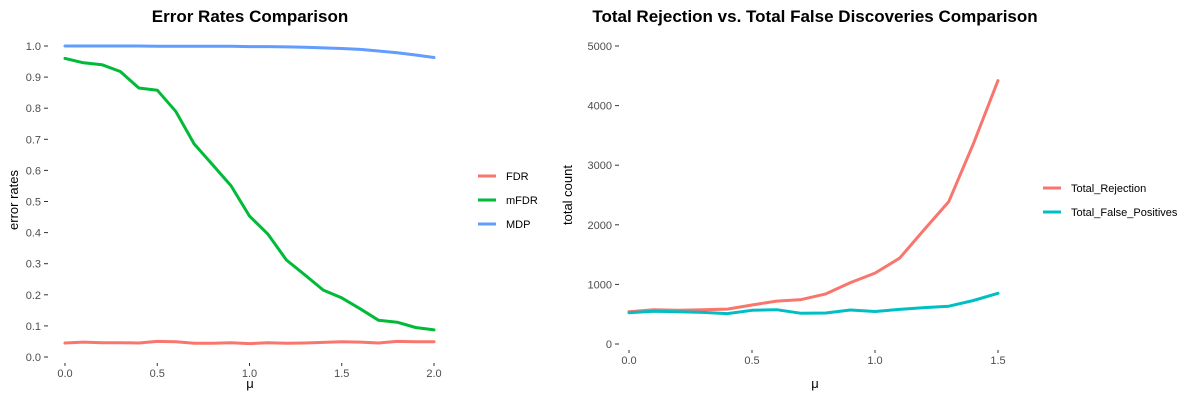  Describe the element at coordinates (1110, 201) in the screenshot. I see `legend: Total_Rejection Total_False_Positives` at that location.